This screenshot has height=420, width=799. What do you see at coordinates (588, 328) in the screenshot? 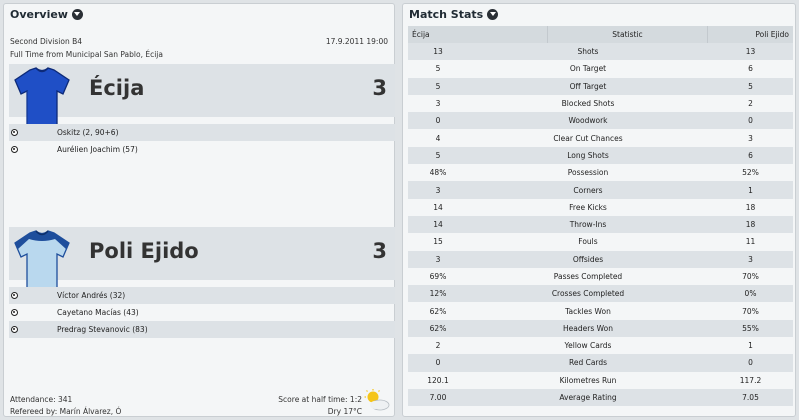
I see `statistic-name: Headers Won` at bounding box center [588, 328].